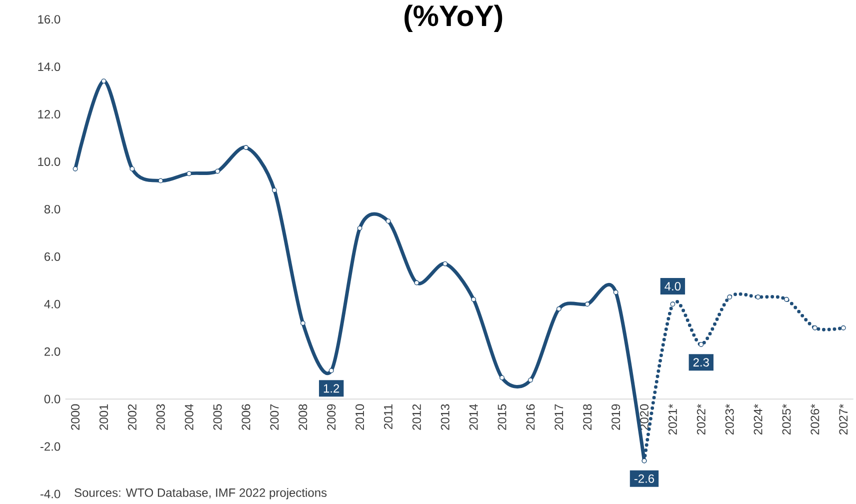 The width and height of the screenshot is (856, 504). What do you see at coordinates (103, 417) in the screenshot?
I see `x-tick-label: 2001` at bounding box center [103, 417].